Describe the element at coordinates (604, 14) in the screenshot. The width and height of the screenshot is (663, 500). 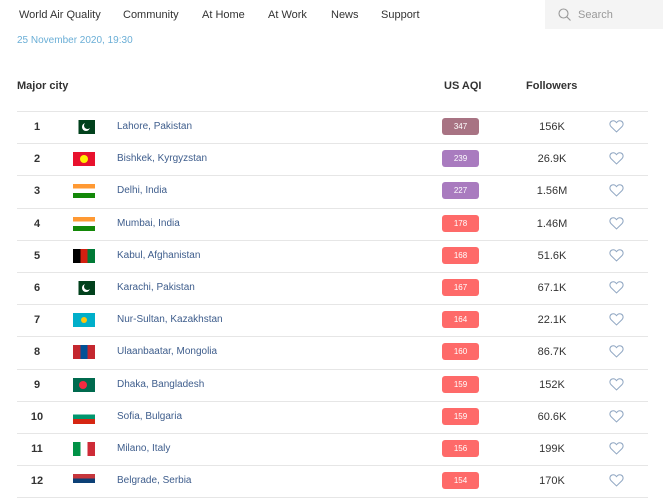
I see `search-input: Search` at that location.